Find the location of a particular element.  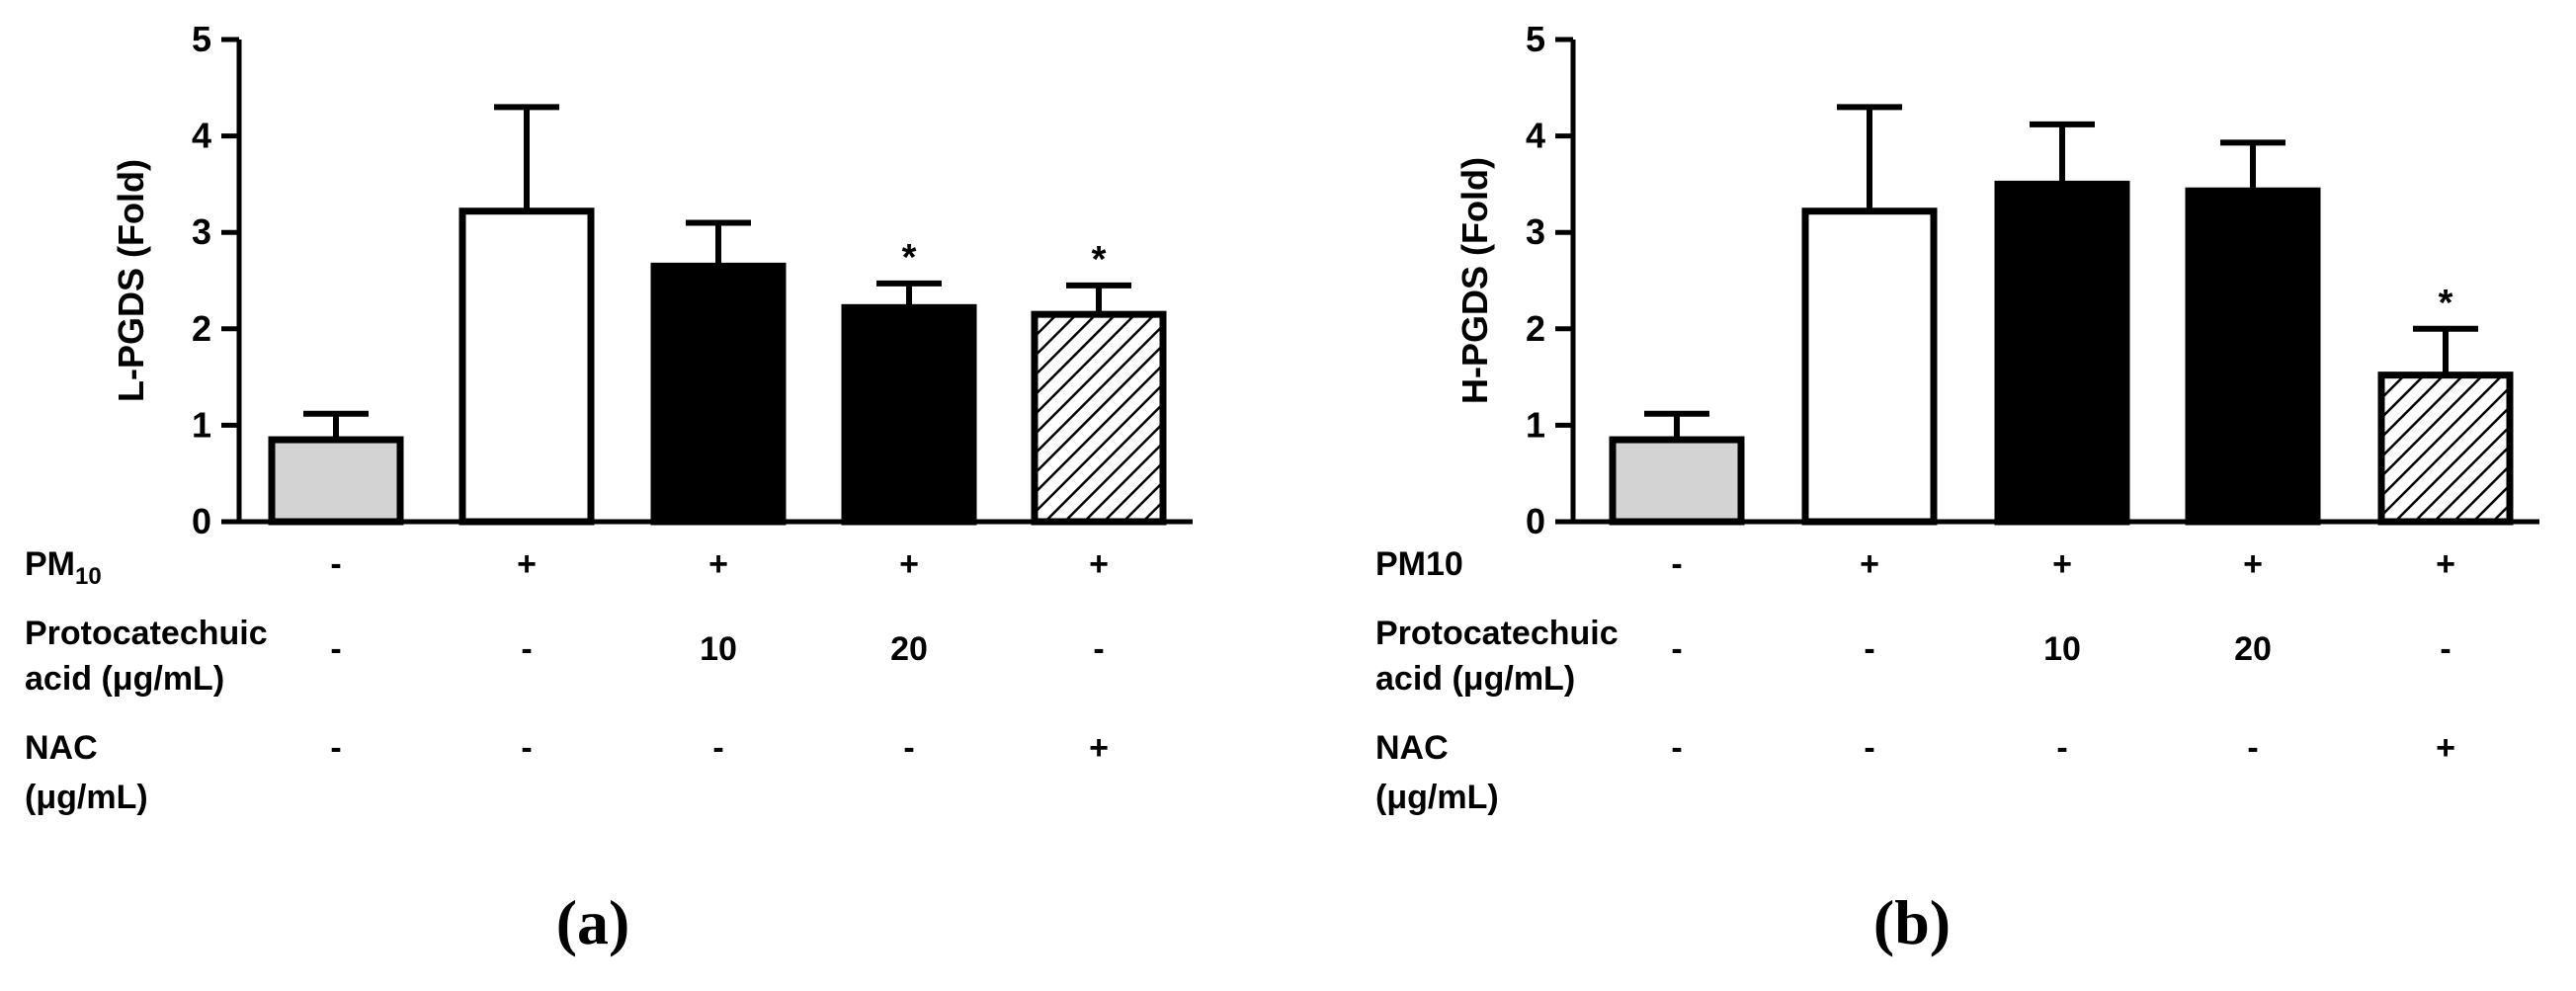

panel-caption: (b) is located at coordinates (1912, 922).